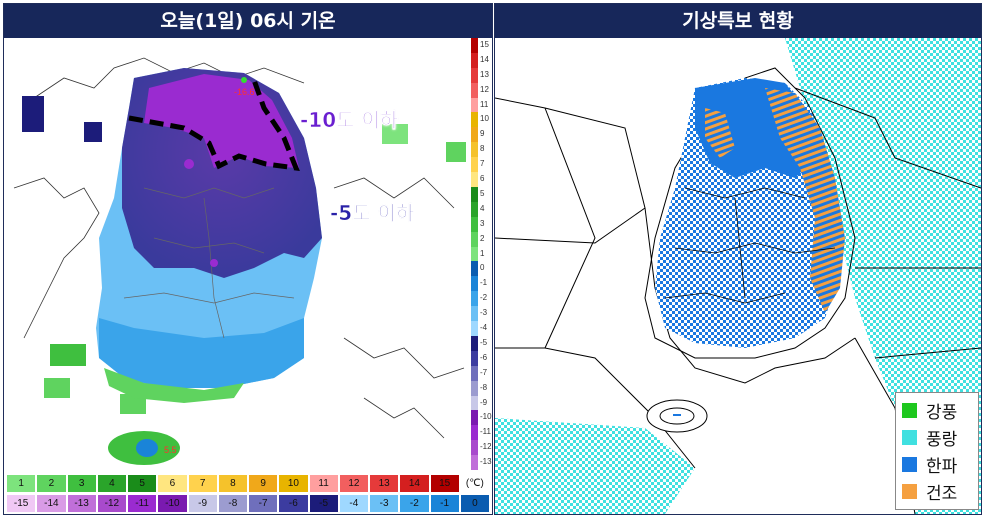  What do you see at coordinates (444, 503) in the screenshot?
I see `legend-cell: -1` at bounding box center [444, 503].